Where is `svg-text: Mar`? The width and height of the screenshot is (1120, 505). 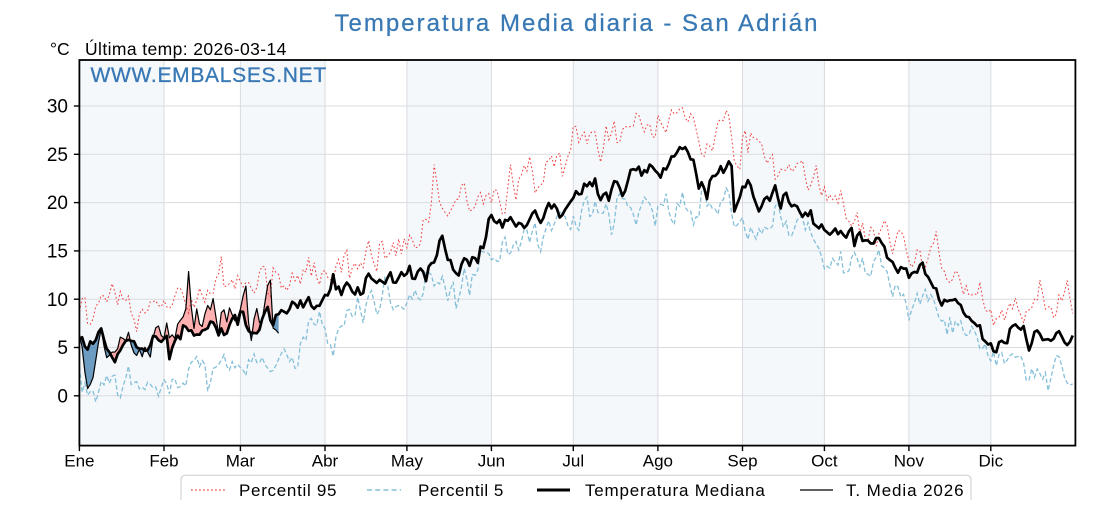
svg-text: Mar is located at coordinates (241, 461).